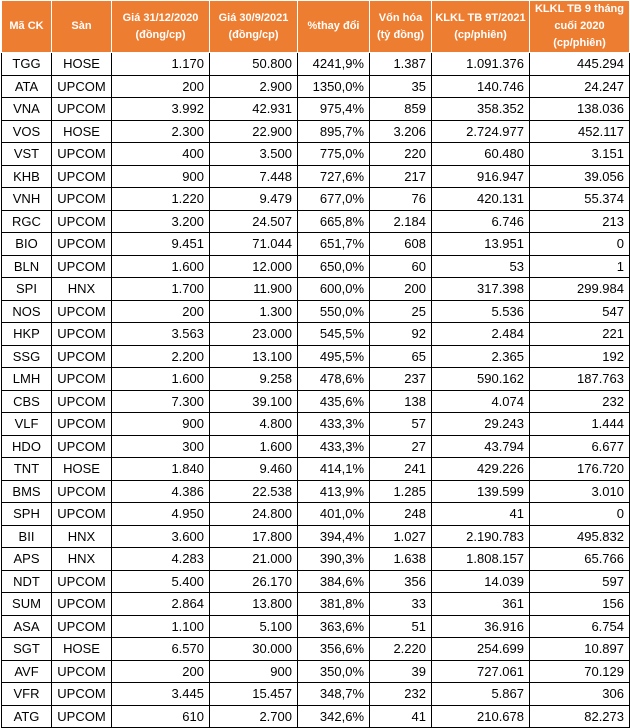 The height and width of the screenshot is (728, 630). What do you see at coordinates (26, 446) in the screenshot?
I see `cell-ticker: HDO` at bounding box center [26, 446].